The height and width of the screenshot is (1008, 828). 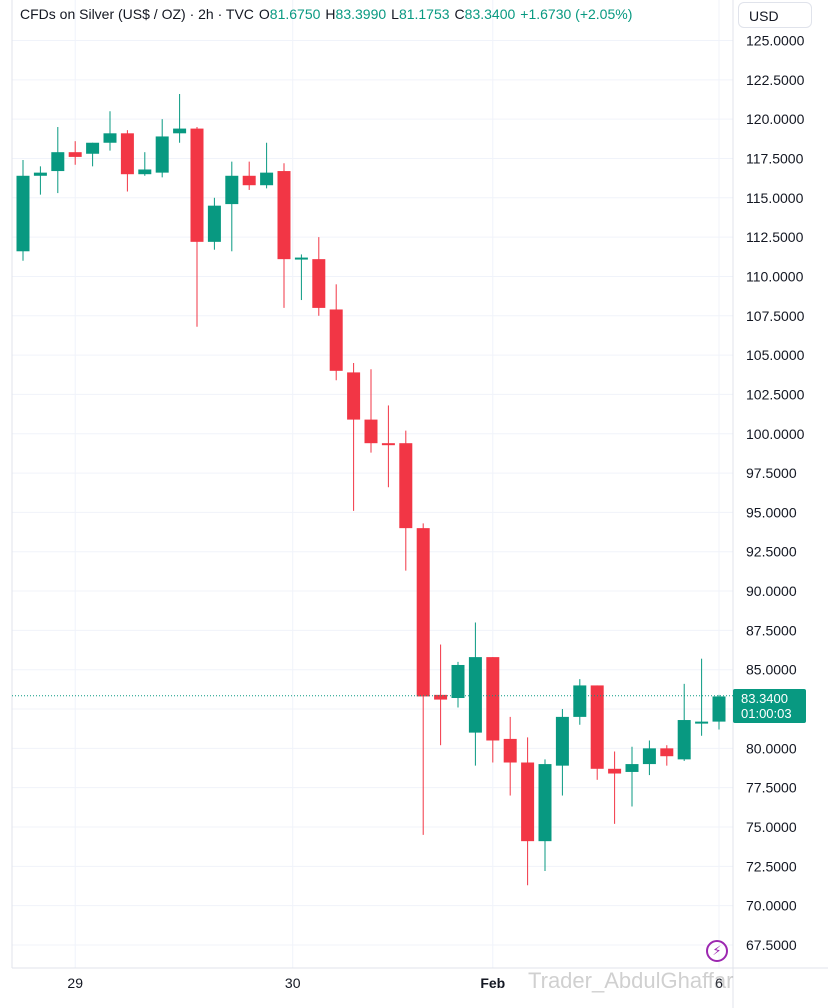 I want to click on open-label: O, so click(x=264, y=14).